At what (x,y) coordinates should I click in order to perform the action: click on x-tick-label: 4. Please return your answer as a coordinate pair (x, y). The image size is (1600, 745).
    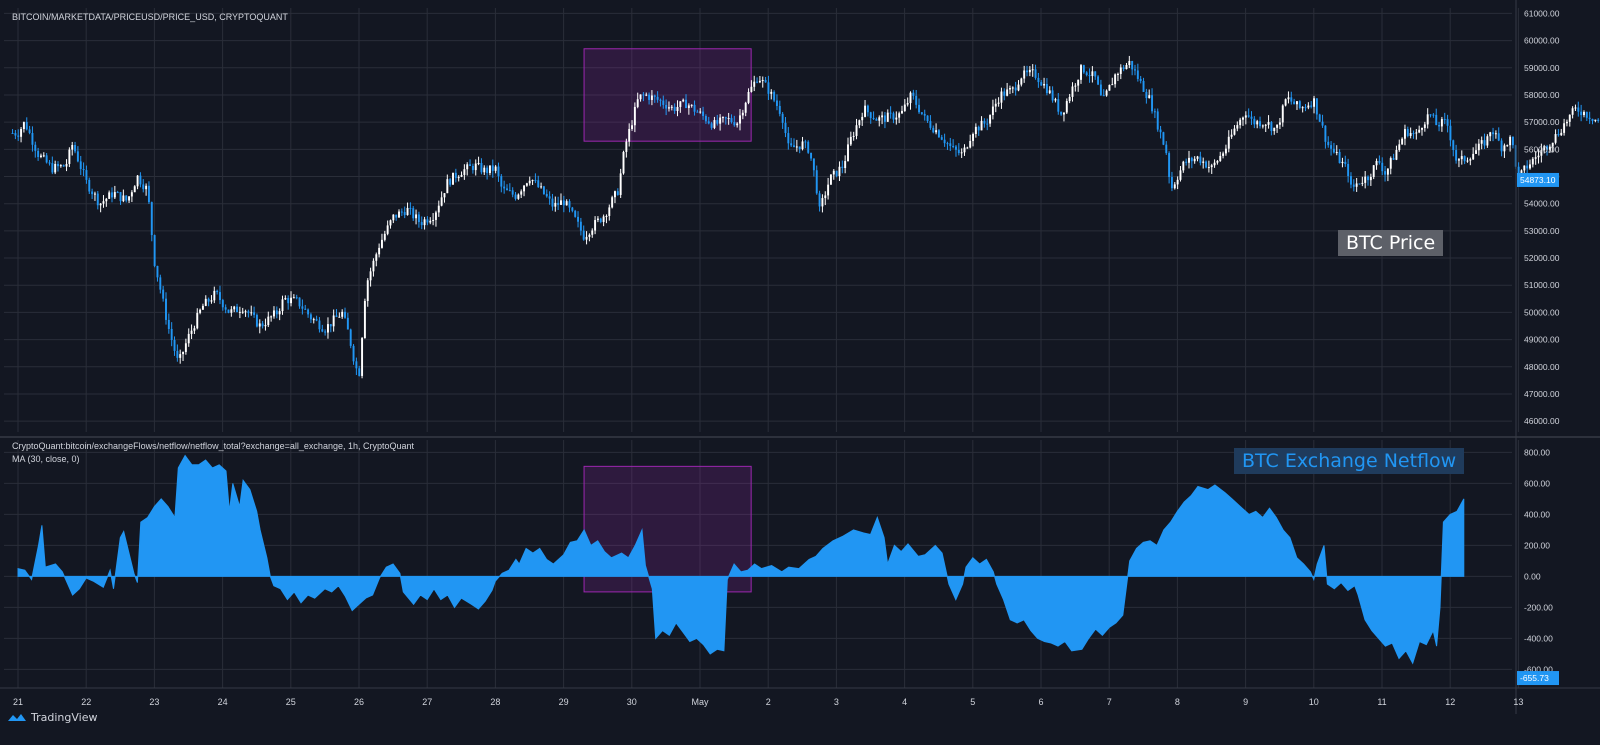
    Looking at the image, I should click on (904, 702).